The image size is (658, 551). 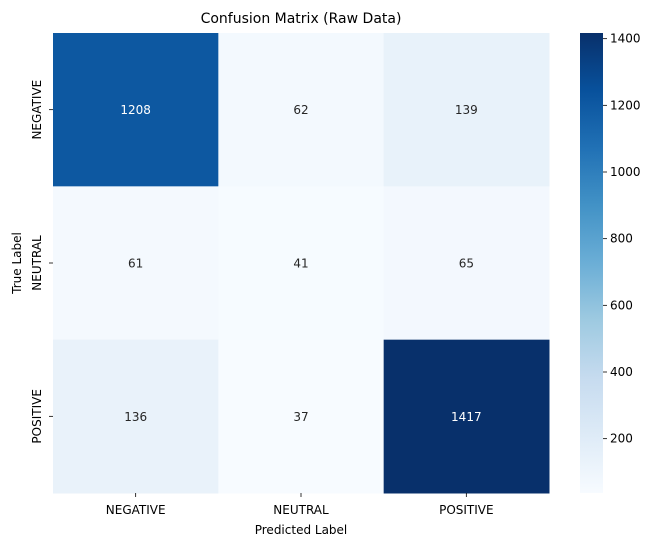 I want to click on cell-value-label: 136, so click(x=135, y=417).